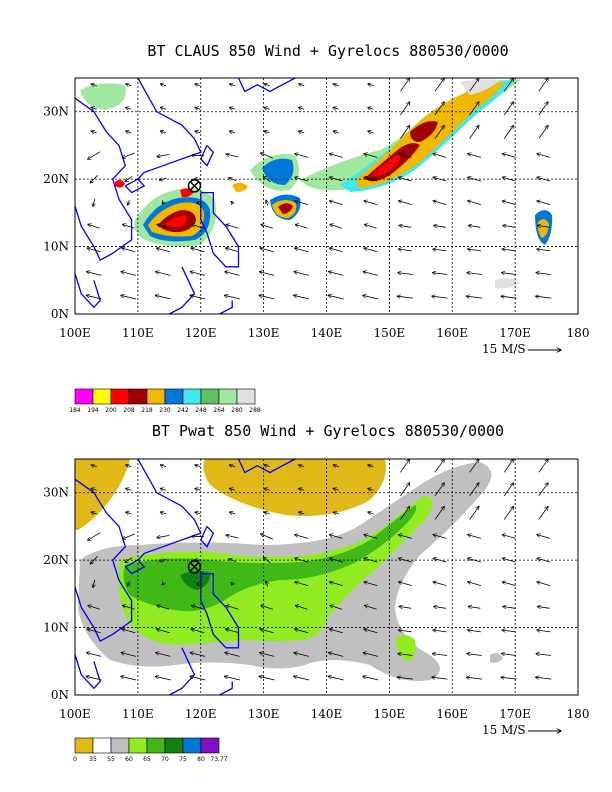 Image resolution: width=612 pixels, height=792 pixels. Describe the element at coordinates (56, 594) in the screenshot. I see `panel2-y-tick-labels: 0N 10N 20N 30N` at that location.